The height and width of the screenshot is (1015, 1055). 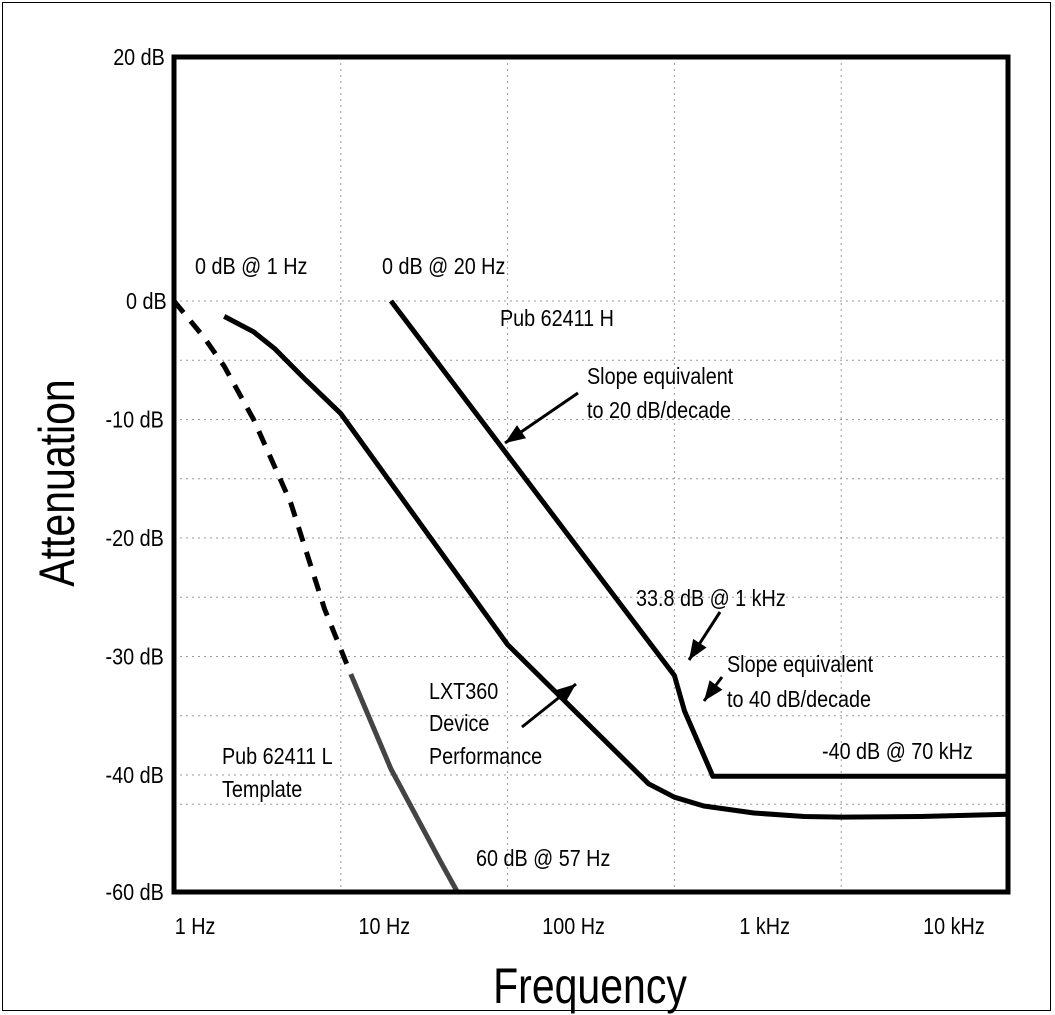 I want to click on annotation-lxt360-line2: Device, so click(x=459, y=724).